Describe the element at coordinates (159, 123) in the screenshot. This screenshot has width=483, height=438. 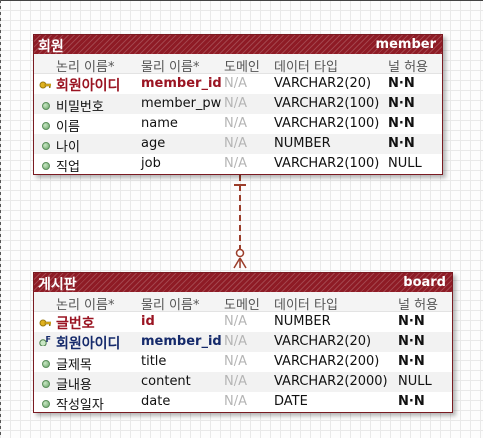
I see `attribute-physical: name` at that location.